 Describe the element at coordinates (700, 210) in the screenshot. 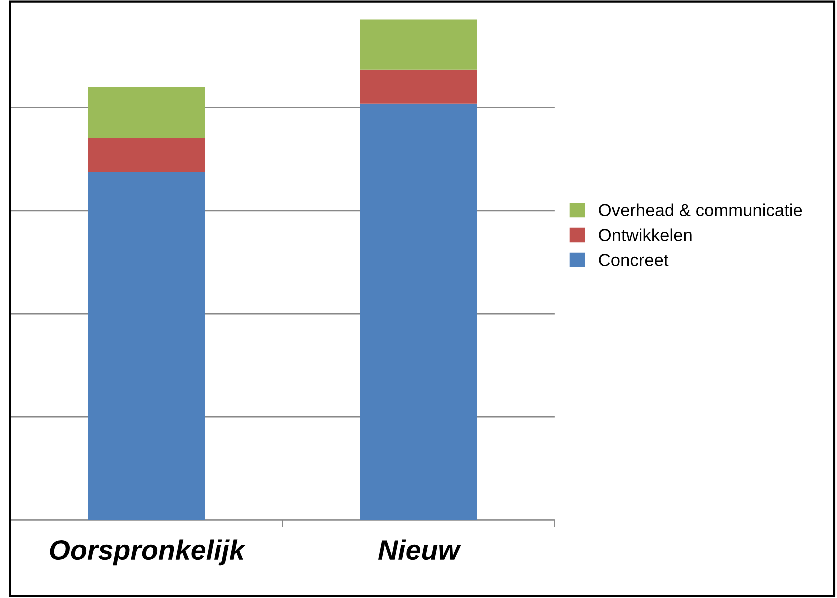

I see `legend-label: Overhead & communicatie` at that location.